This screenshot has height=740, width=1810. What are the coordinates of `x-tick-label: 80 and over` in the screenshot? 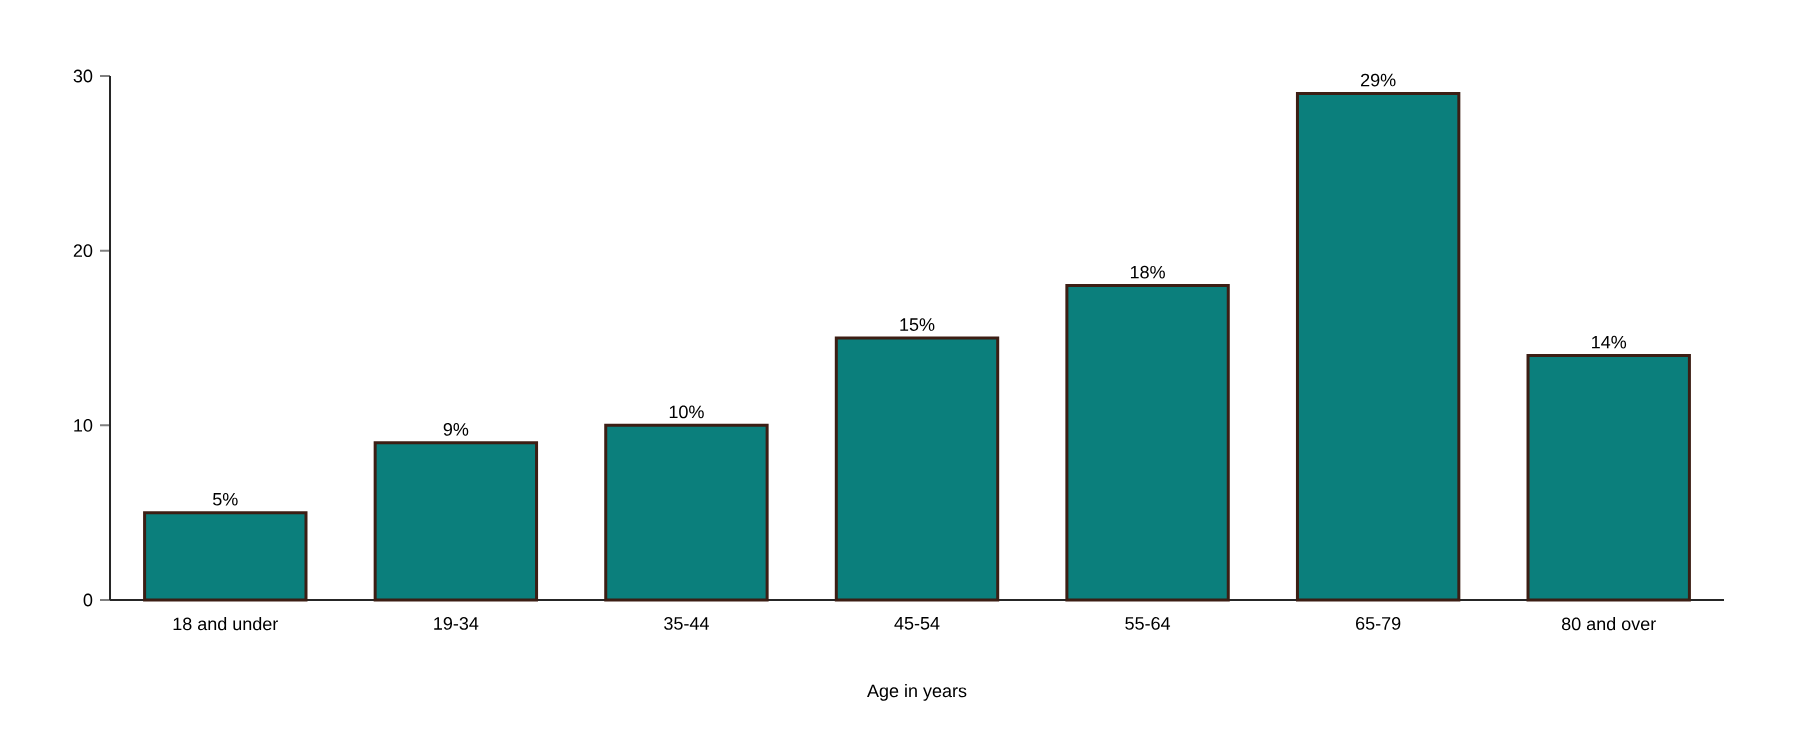 It's located at (1608, 624).